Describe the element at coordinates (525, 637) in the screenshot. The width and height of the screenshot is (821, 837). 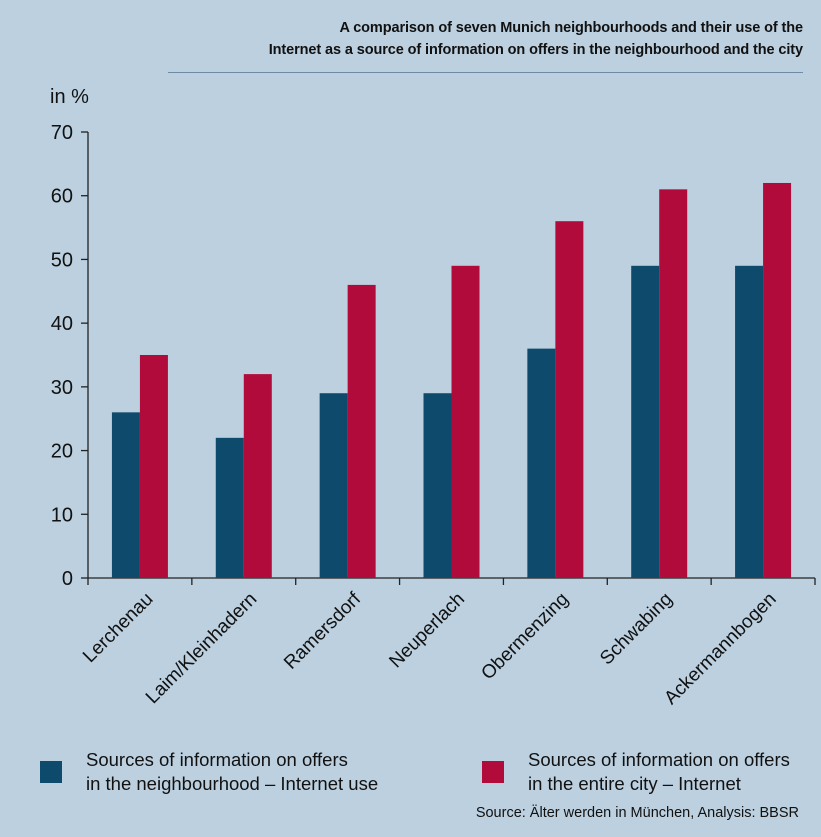
I see `x-tick-label: Obermenzing` at that location.